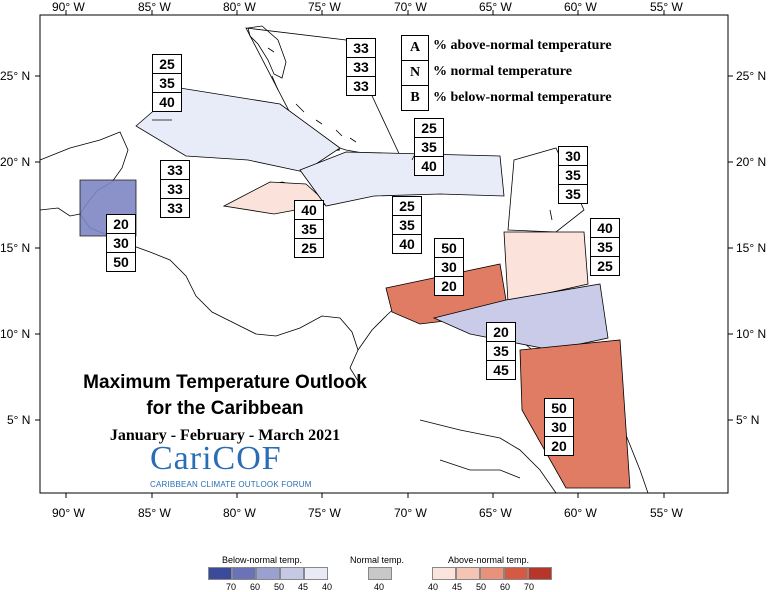 This screenshot has height=592, width=768. Describe the element at coordinates (68, 513) in the screenshot. I see `lon-label-bottom-0: 90° W` at that location.